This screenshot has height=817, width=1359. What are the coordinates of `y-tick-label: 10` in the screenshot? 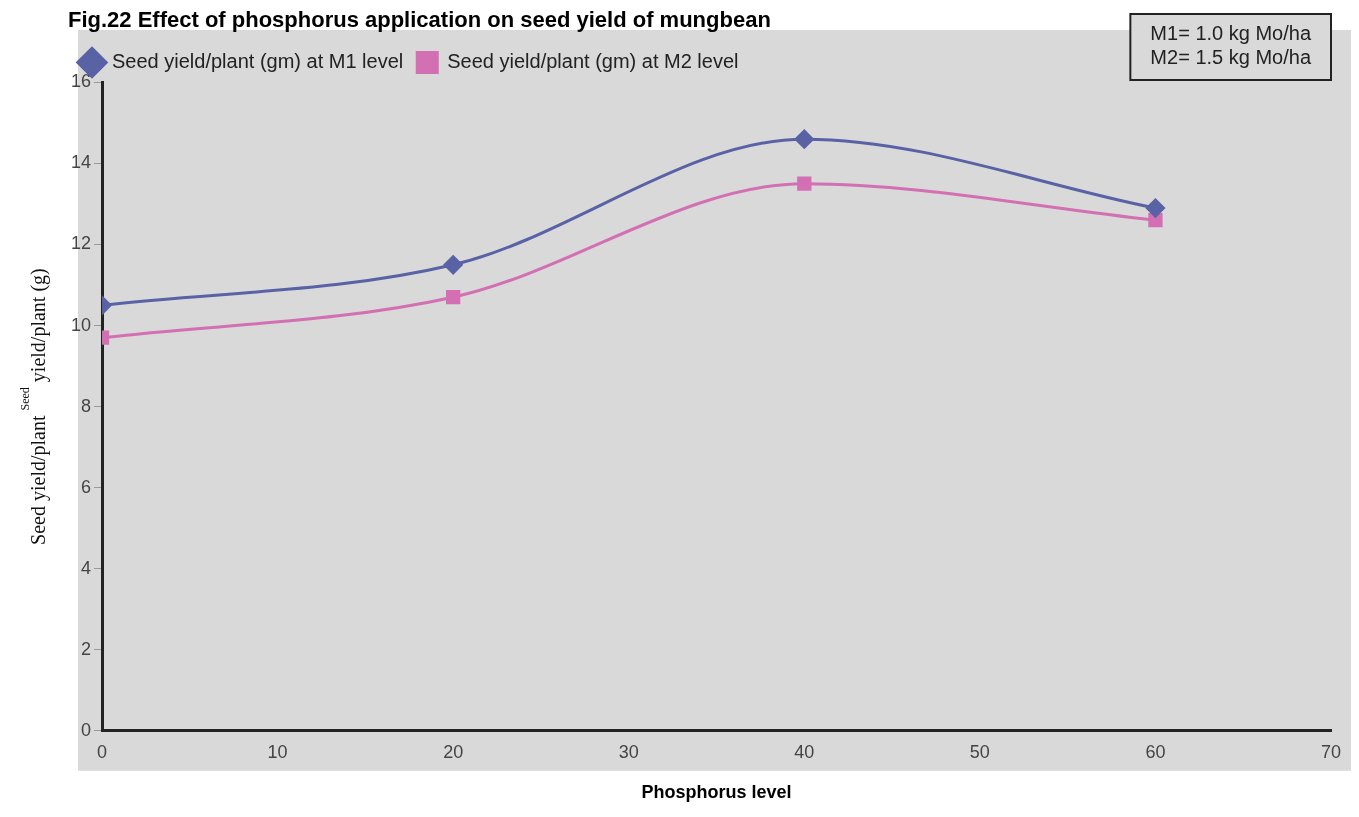 It's located at (81, 324).